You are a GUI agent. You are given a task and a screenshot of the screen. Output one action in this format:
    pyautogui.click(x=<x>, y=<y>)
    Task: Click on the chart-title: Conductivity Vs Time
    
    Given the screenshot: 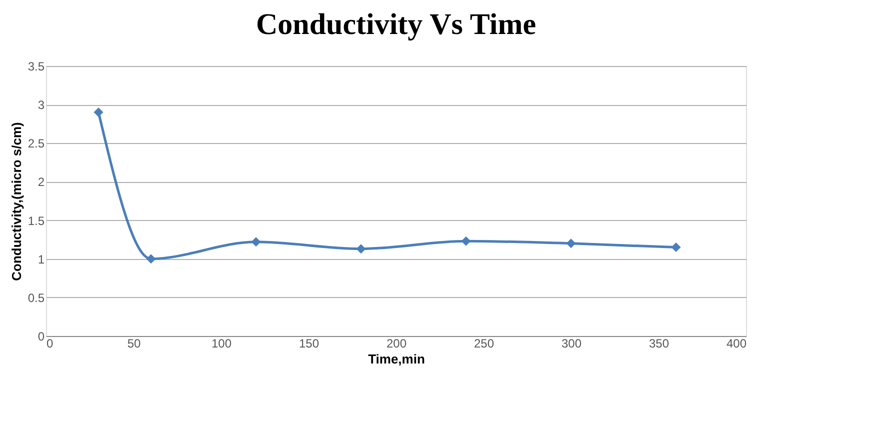 What is the action you would take?
    pyautogui.click(x=396, y=24)
    